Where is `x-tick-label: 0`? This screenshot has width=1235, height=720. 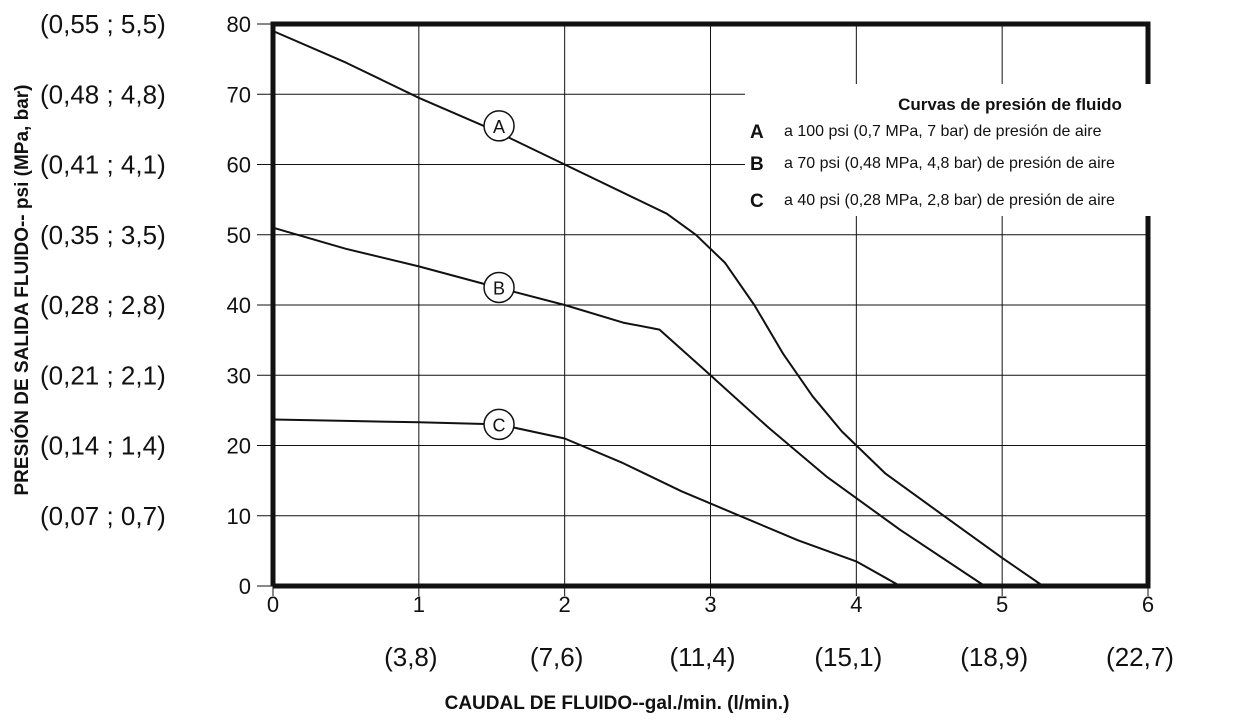 x-tick-label: 0 is located at coordinates (273, 604).